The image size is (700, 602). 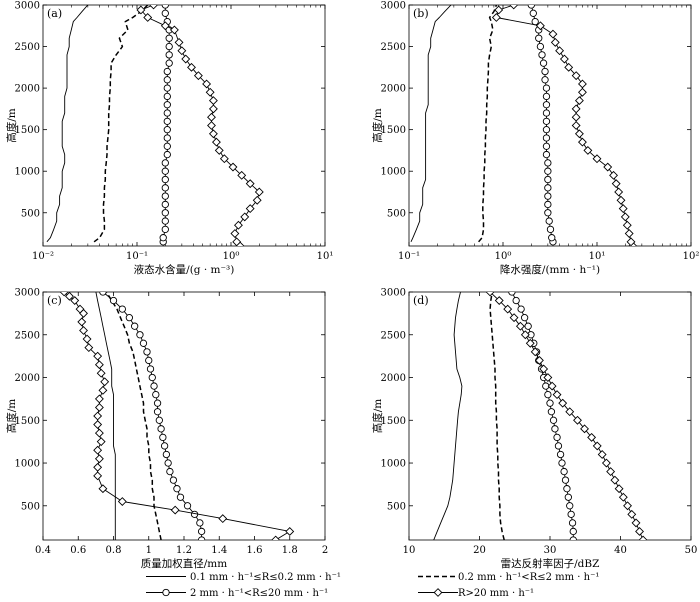 I want to click on panel-label: (c), so click(x=54, y=300).